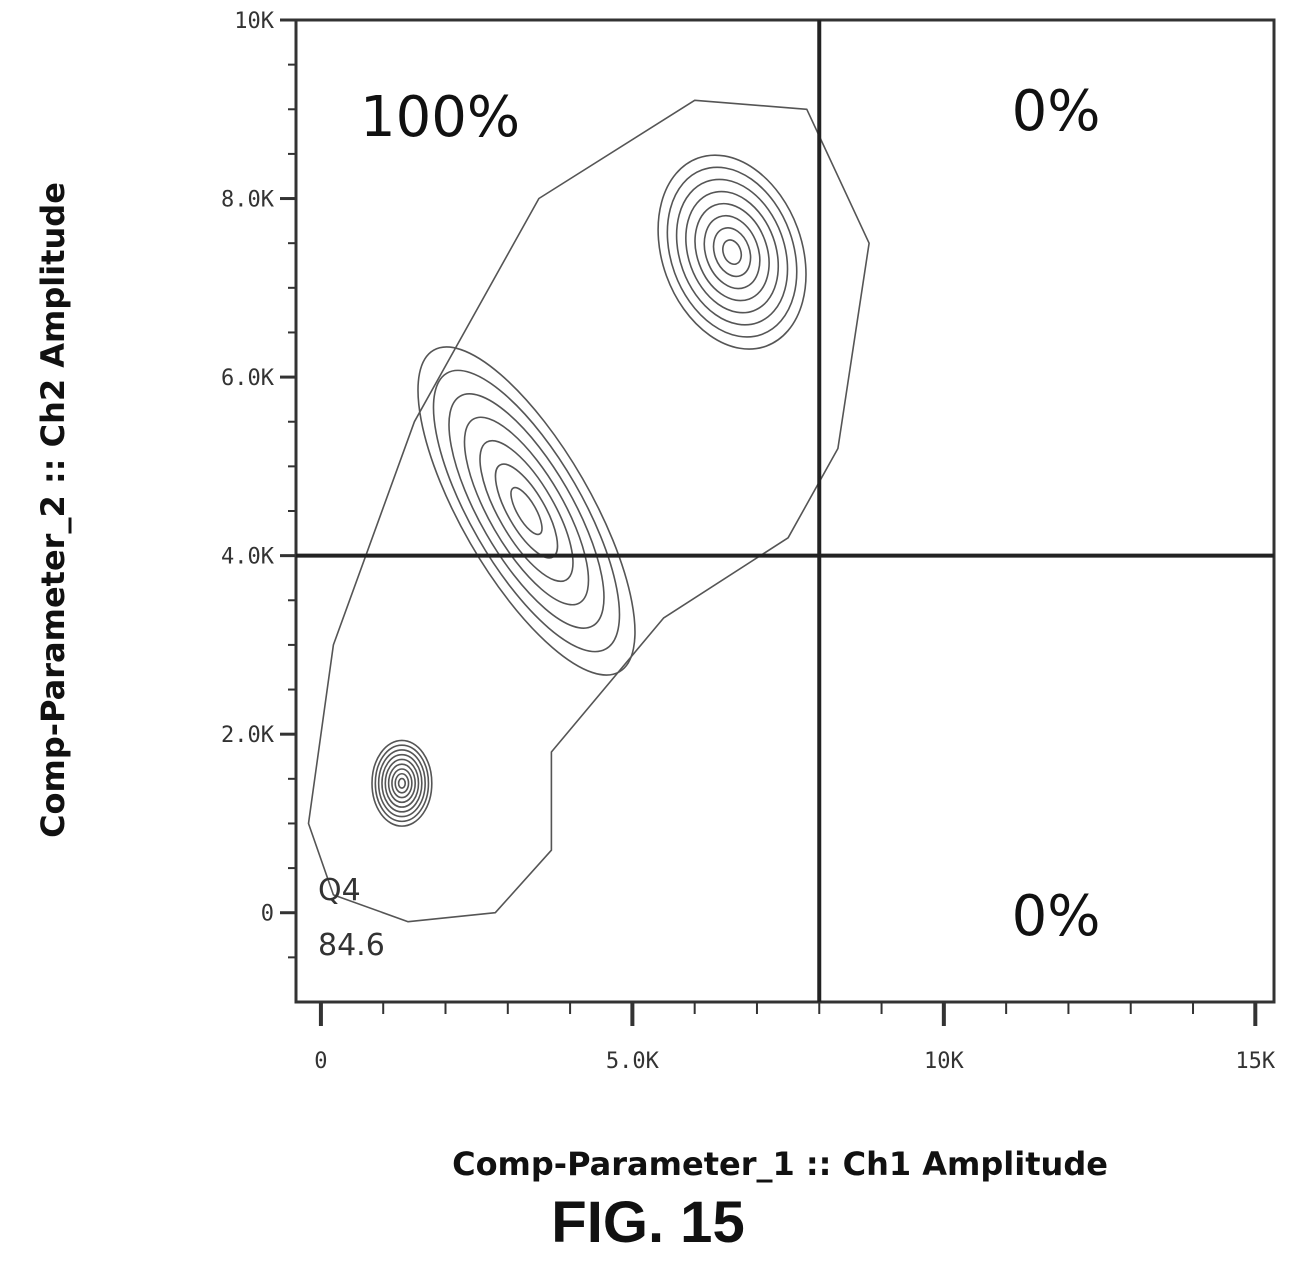  Describe the element at coordinates (248, 557) in the screenshot. I see `y-tick-label: 4.0K` at that location.